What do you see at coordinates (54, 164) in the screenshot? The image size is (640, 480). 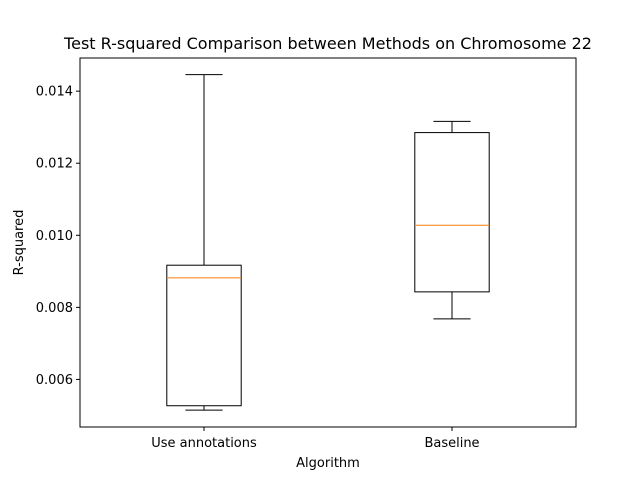 I see `y-tick-label: 0.012` at bounding box center [54, 164].